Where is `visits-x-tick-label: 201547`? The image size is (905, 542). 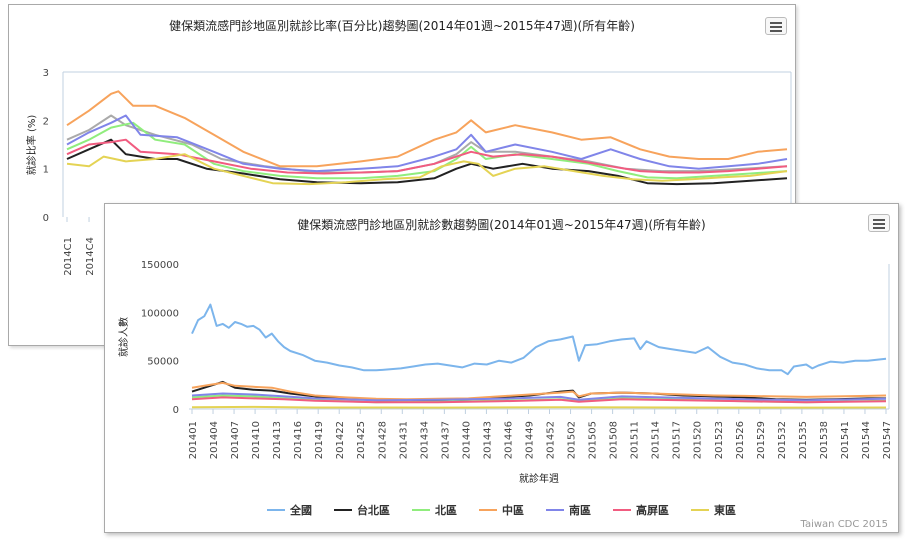 visits-x-tick-label: 201547 is located at coordinates (887, 440).